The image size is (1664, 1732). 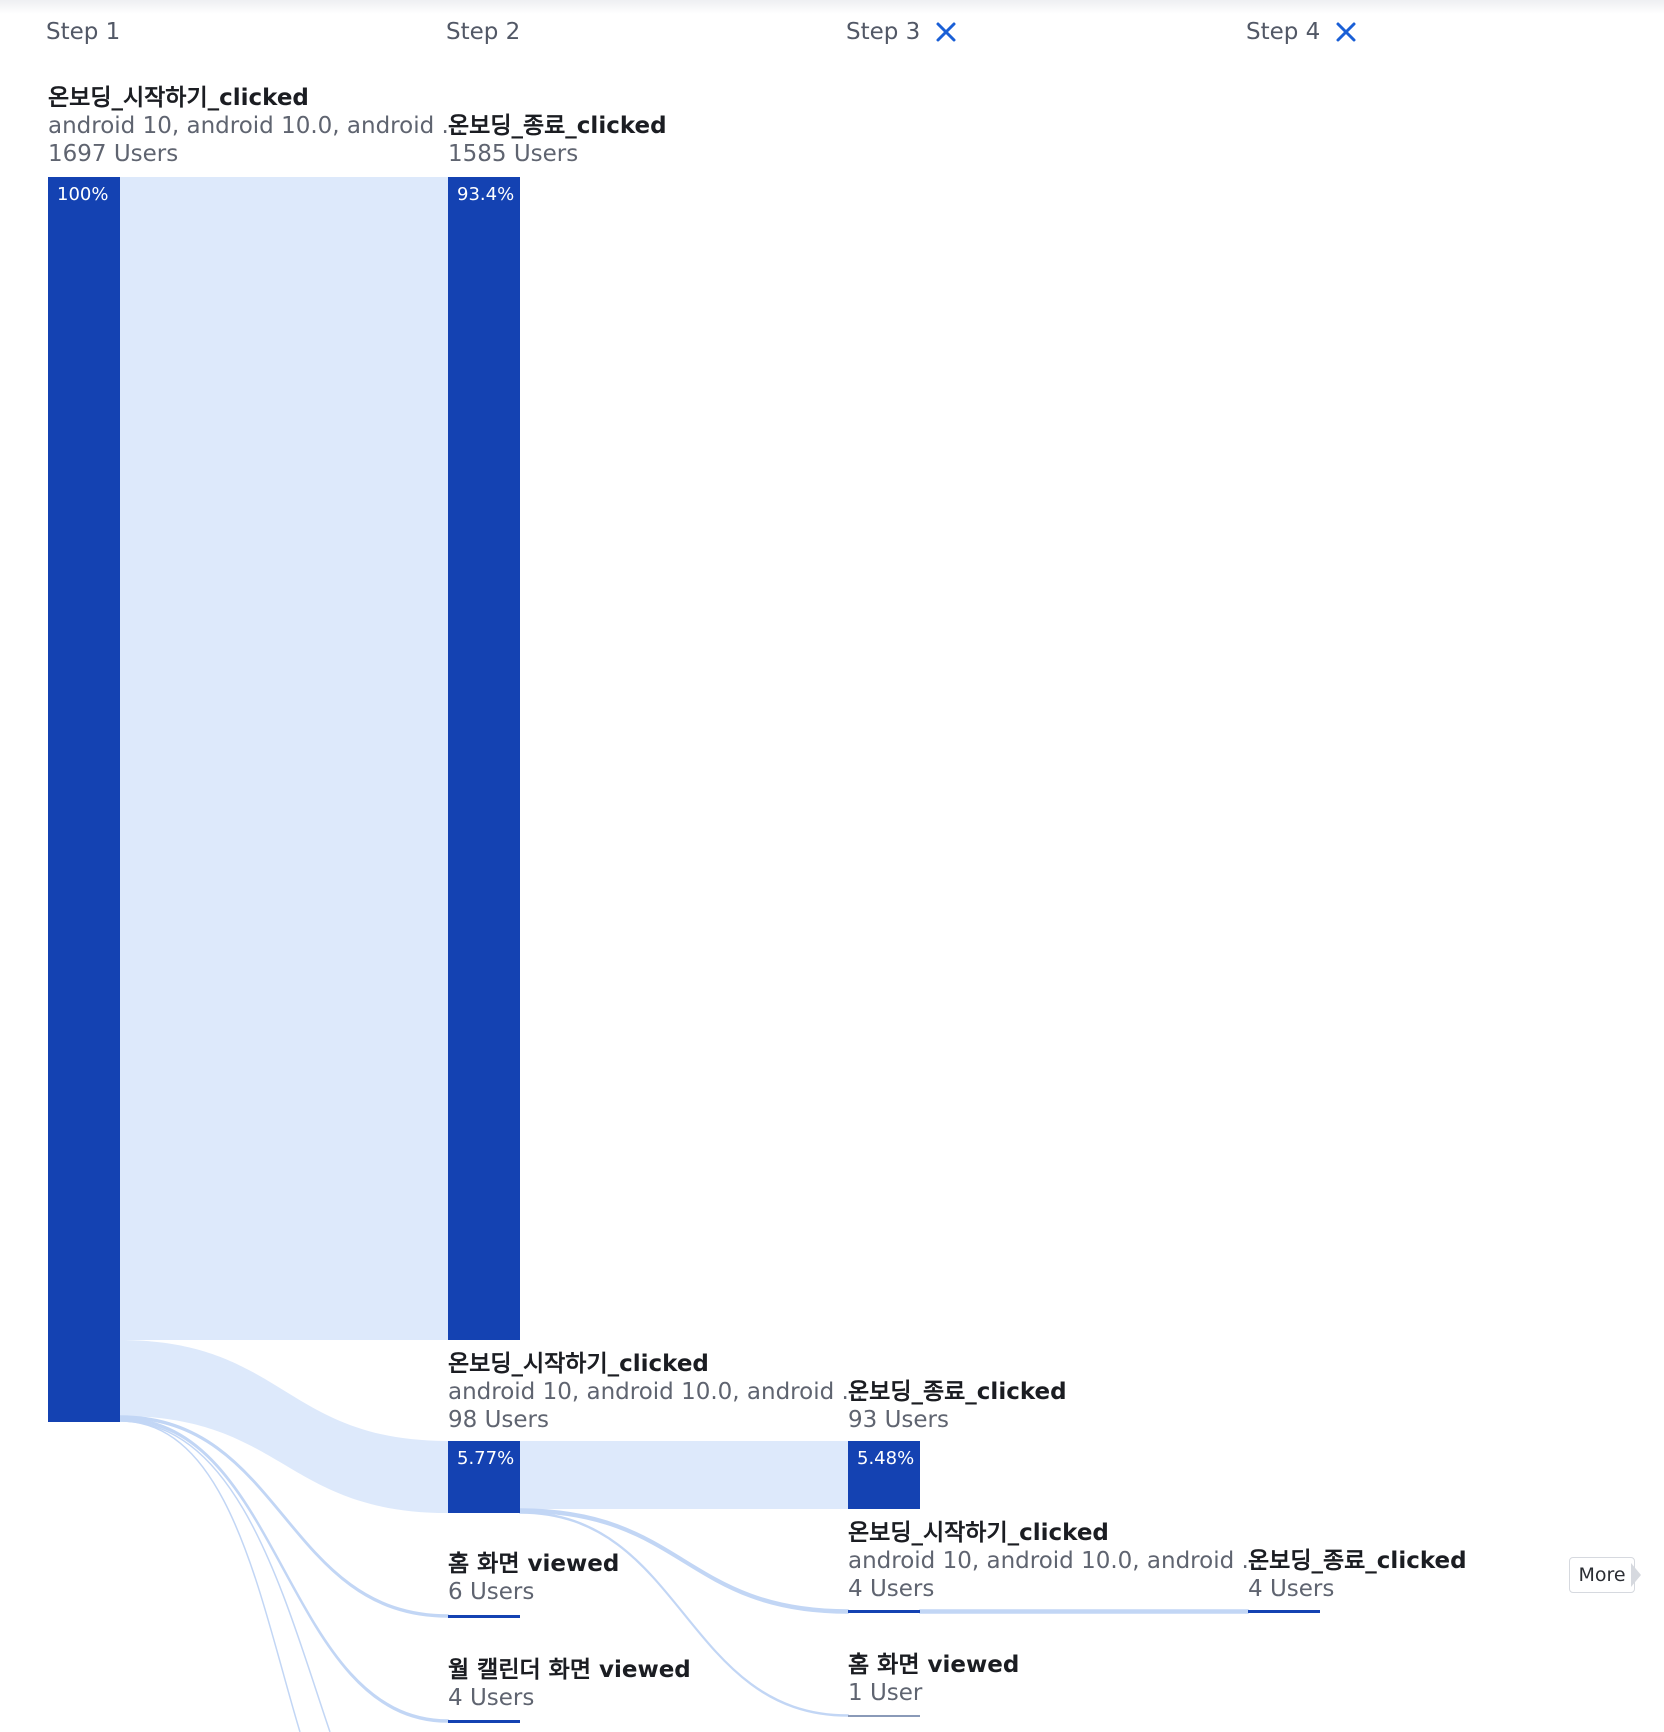 What do you see at coordinates (1284, 1611) in the screenshot?
I see `node-bar-s4a` at bounding box center [1284, 1611].